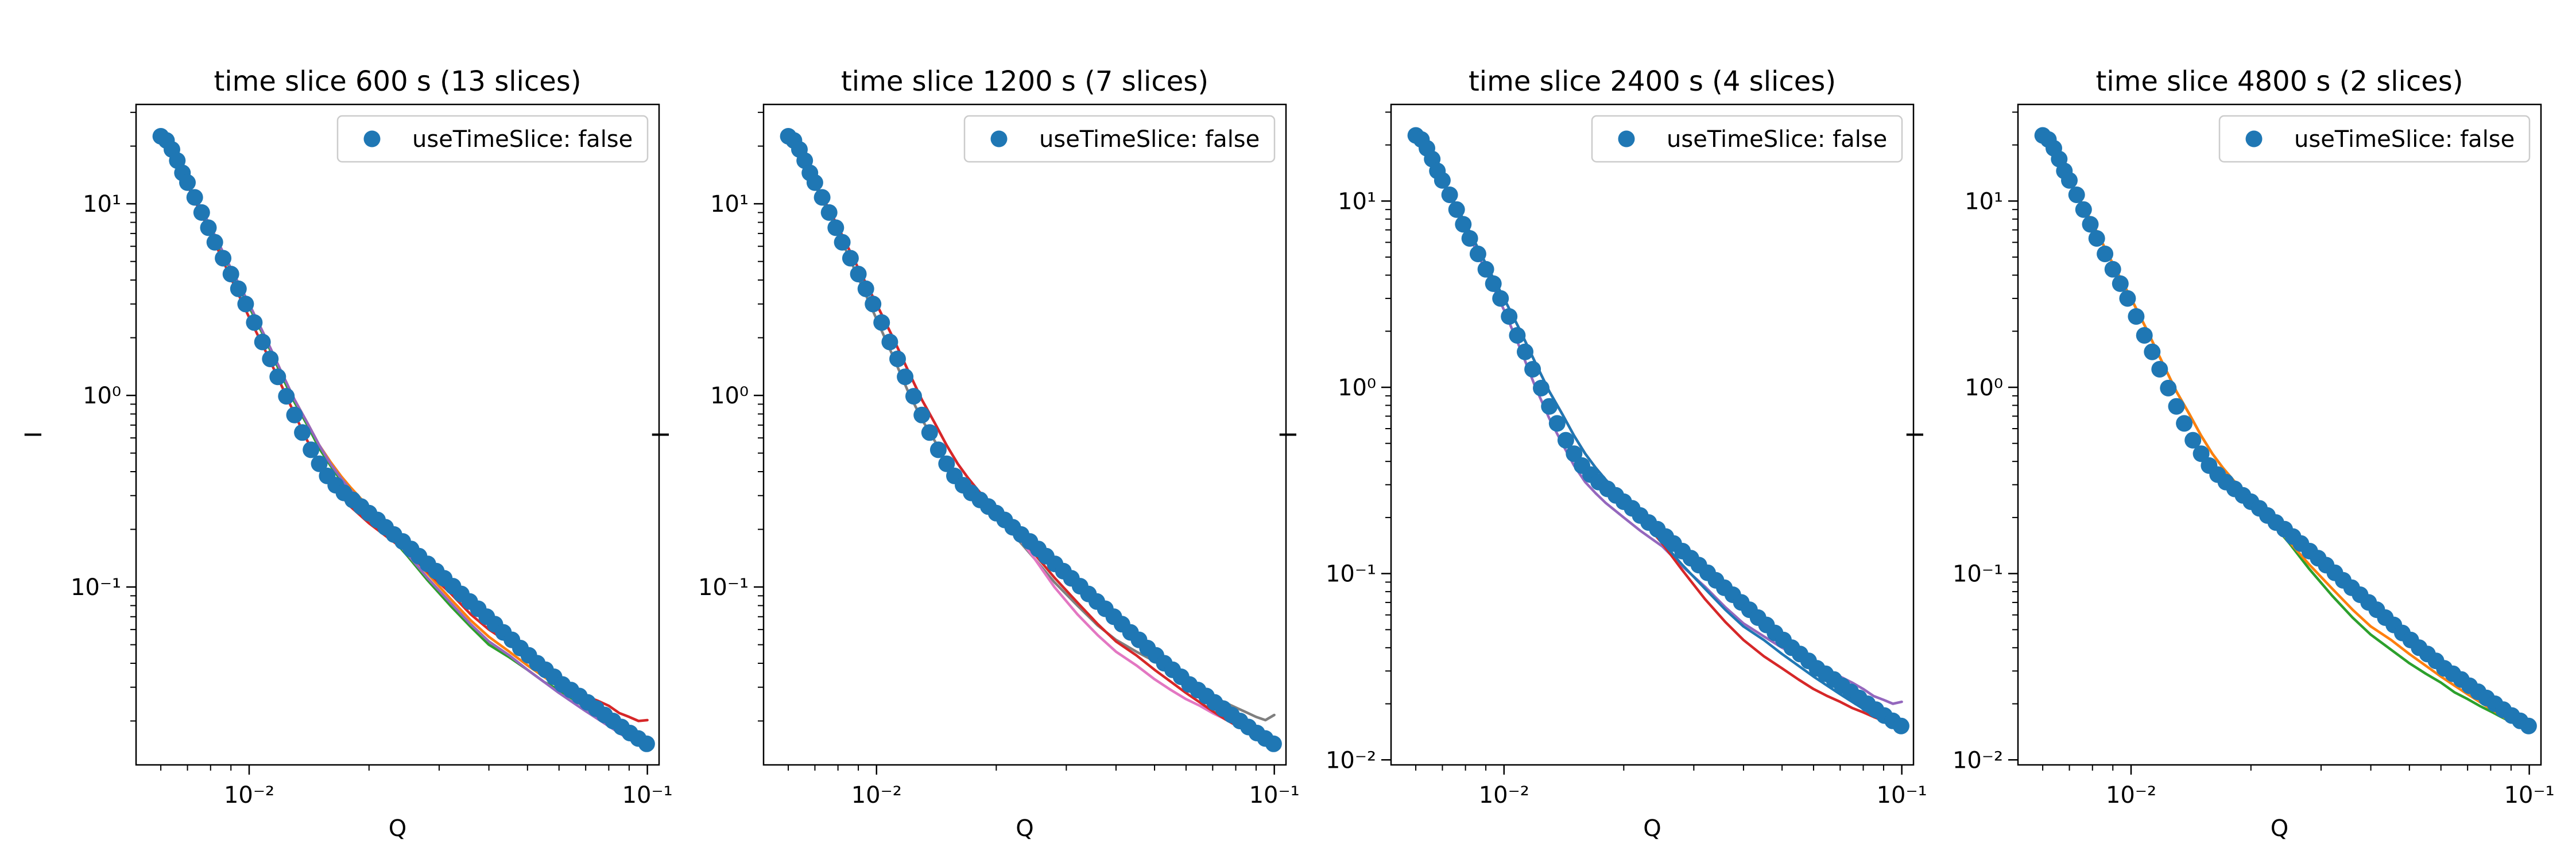  Describe the element at coordinates (1916, 434) in the screenshot. I see `y-axis-label: I` at that location.